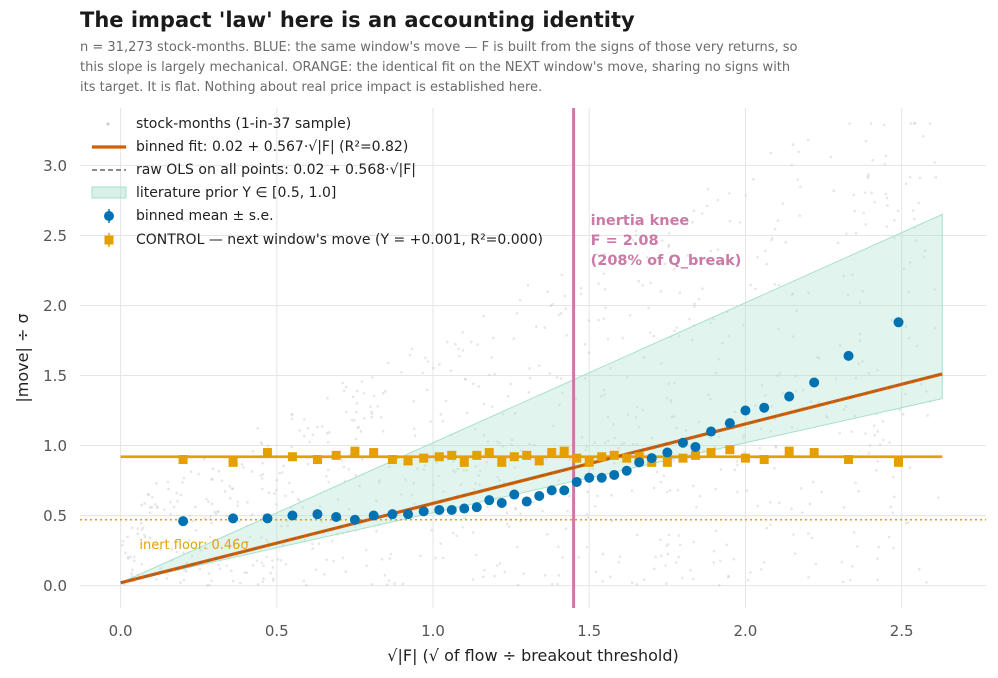 The width and height of the screenshot is (998, 678). What do you see at coordinates (205, 216) in the screenshot?
I see `legend-label-5: binned mean ± s.e.` at bounding box center [205, 216].